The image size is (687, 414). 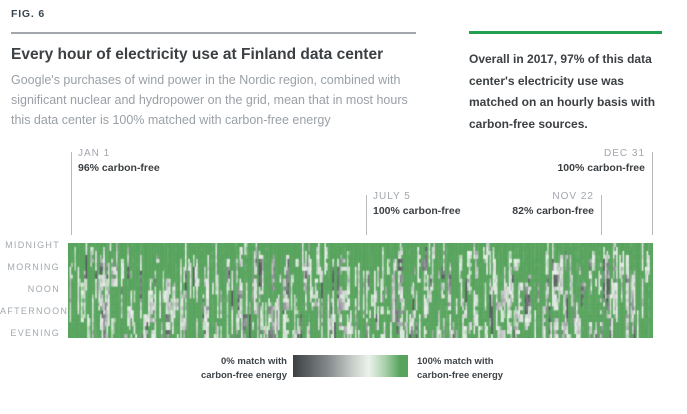 I want to click on callout-line: Overall in 2017, 97% of this data, so click(x=560, y=59).